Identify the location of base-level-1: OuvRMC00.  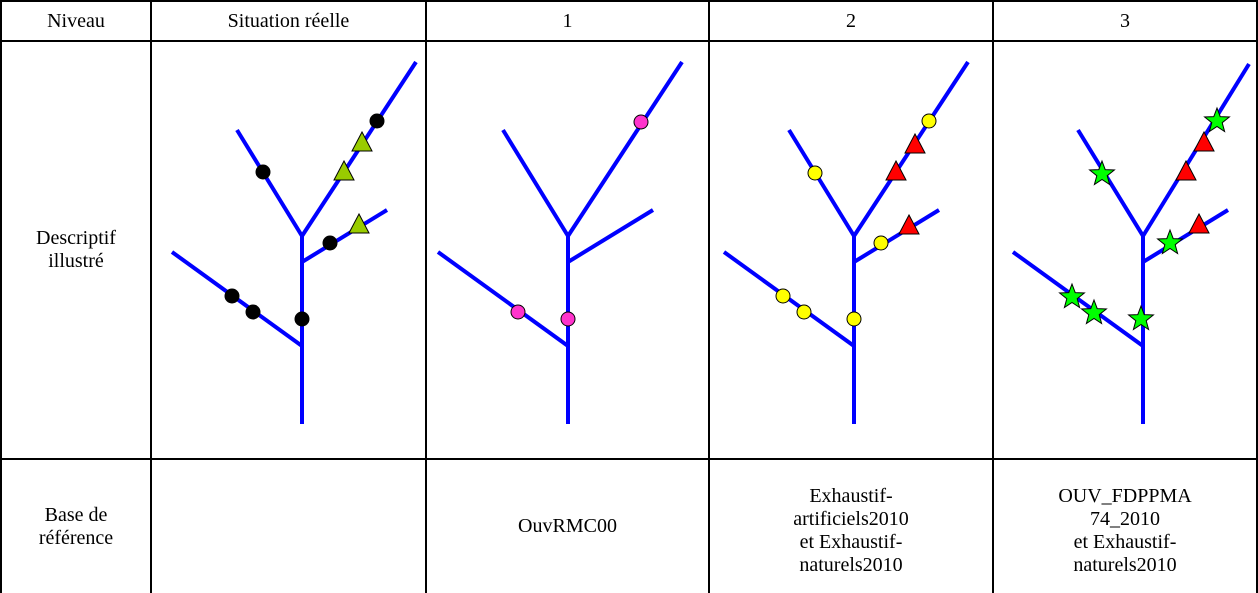
(567, 526).